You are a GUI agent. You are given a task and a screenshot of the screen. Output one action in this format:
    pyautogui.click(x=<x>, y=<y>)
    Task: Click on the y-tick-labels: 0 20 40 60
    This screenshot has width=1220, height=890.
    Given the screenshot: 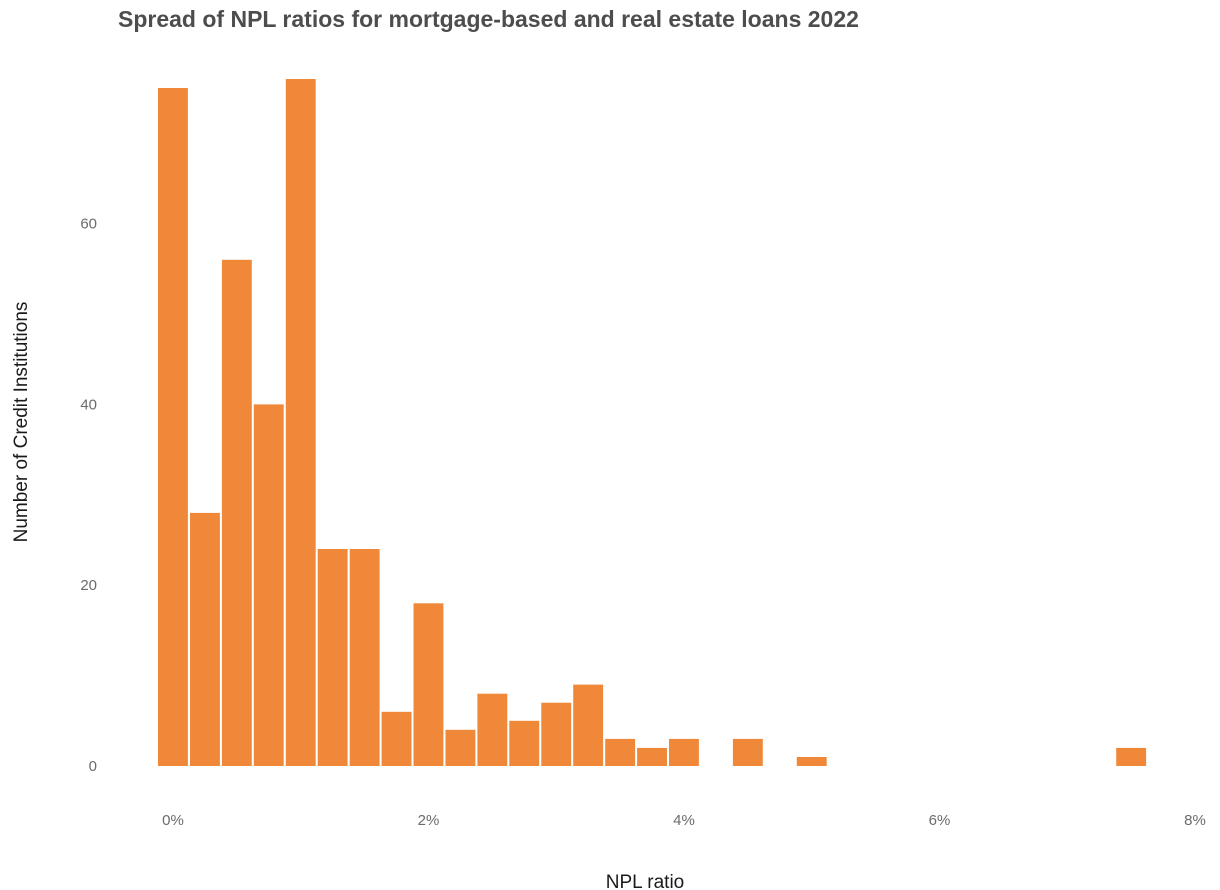 What is the action you would take?
    pyautogui.click(x=88, y=495)
    